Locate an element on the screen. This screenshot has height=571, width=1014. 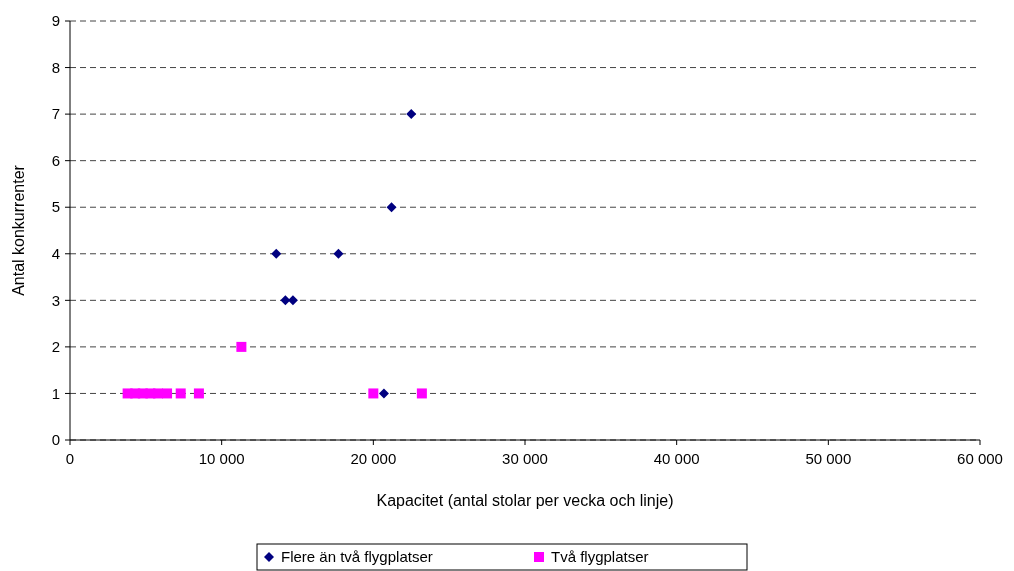
y-tick-label: 9 is located at coordinates (55, 21).